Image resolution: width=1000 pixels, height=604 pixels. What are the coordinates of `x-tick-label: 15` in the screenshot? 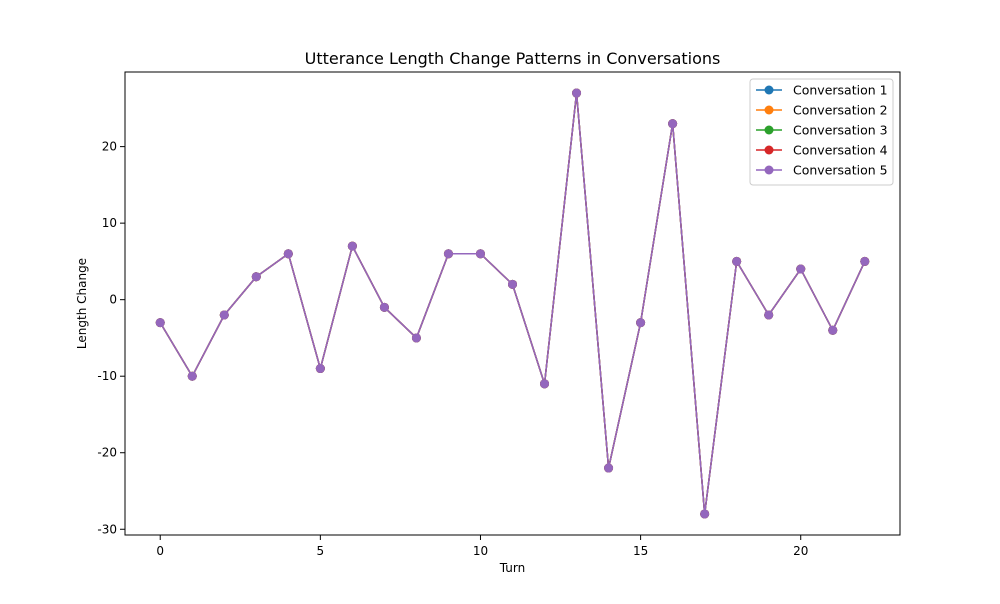 It's located at (640, 551).